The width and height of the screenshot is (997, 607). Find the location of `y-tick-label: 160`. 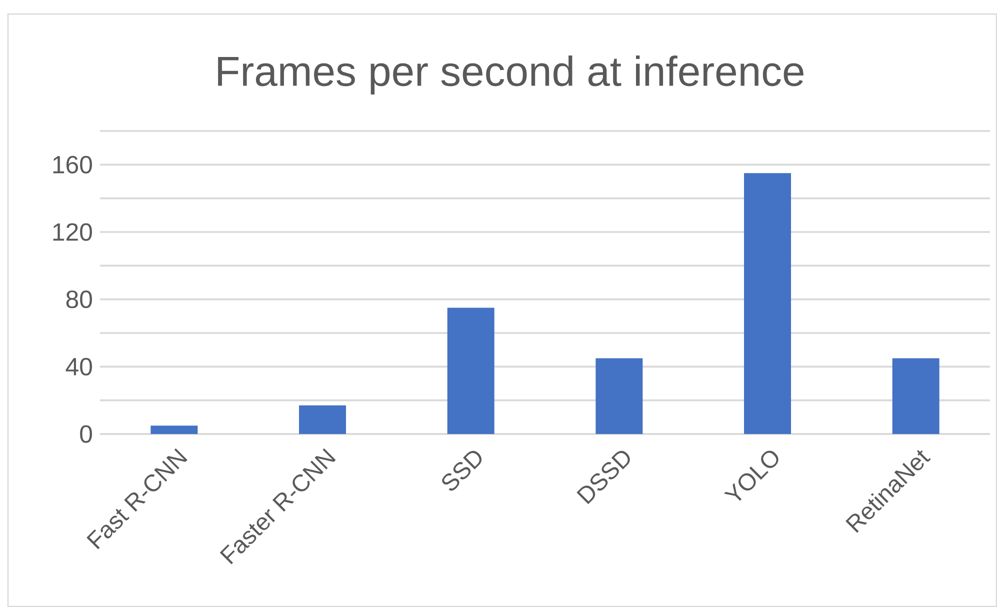

y-tick-label: 160 is located at coordinates (72, 165).